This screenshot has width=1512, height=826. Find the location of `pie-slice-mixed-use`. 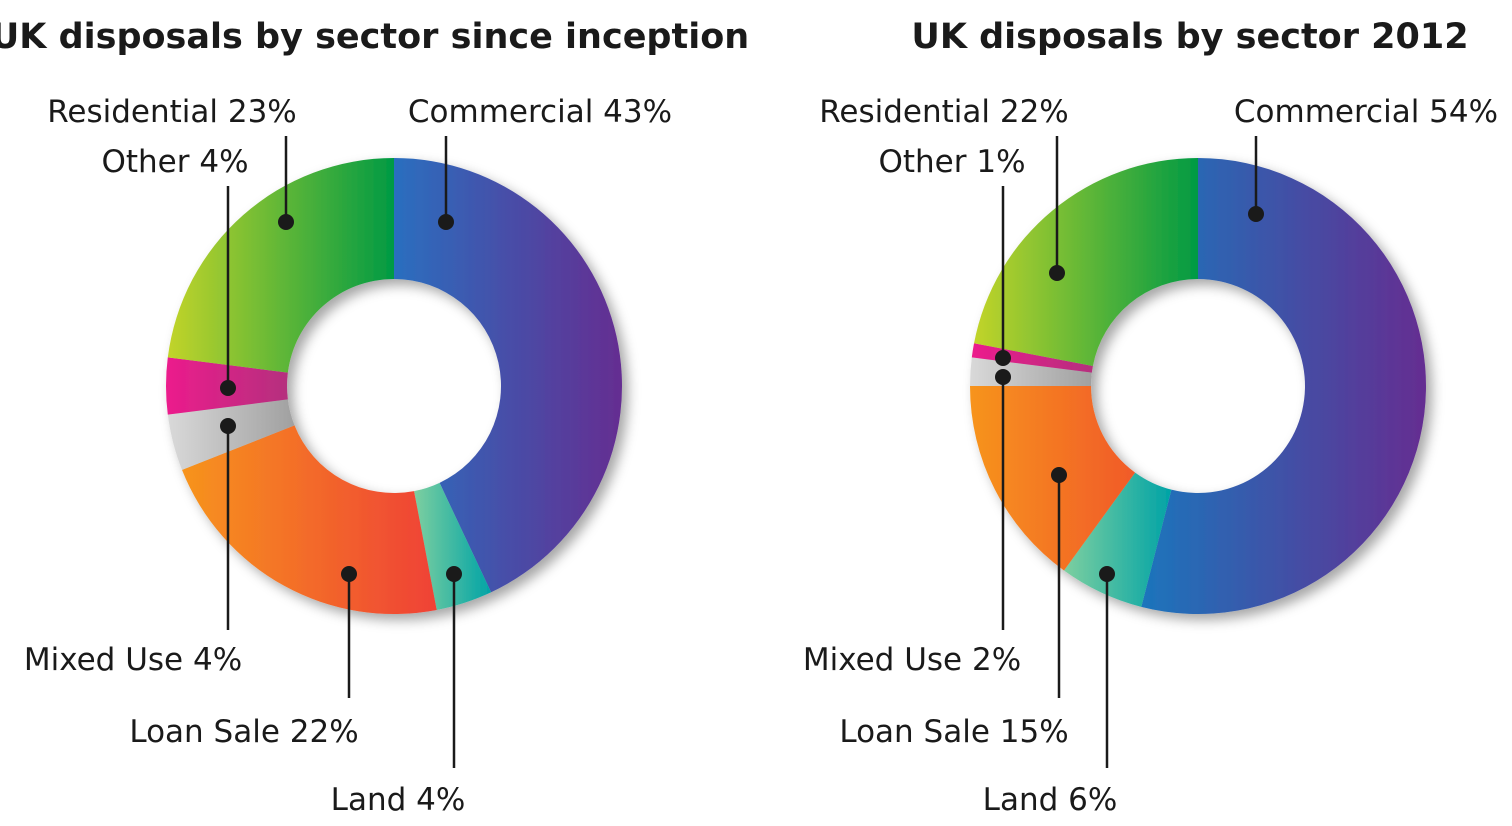

pie-slice-mixed-use is located at coordinates (231, 434).